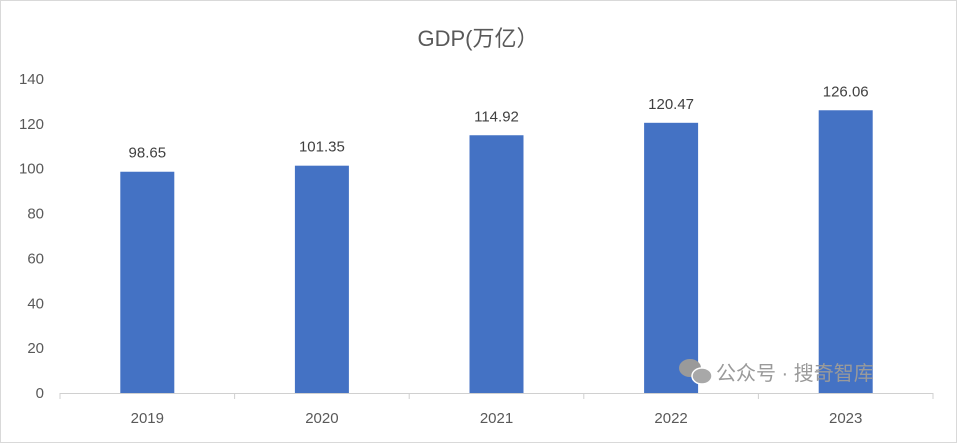 The image size is (957, 443). What do you see at coordinates (31, 124) in the screenshot?
I see `y-tick-label: 120` at bounding box center [31, 124].